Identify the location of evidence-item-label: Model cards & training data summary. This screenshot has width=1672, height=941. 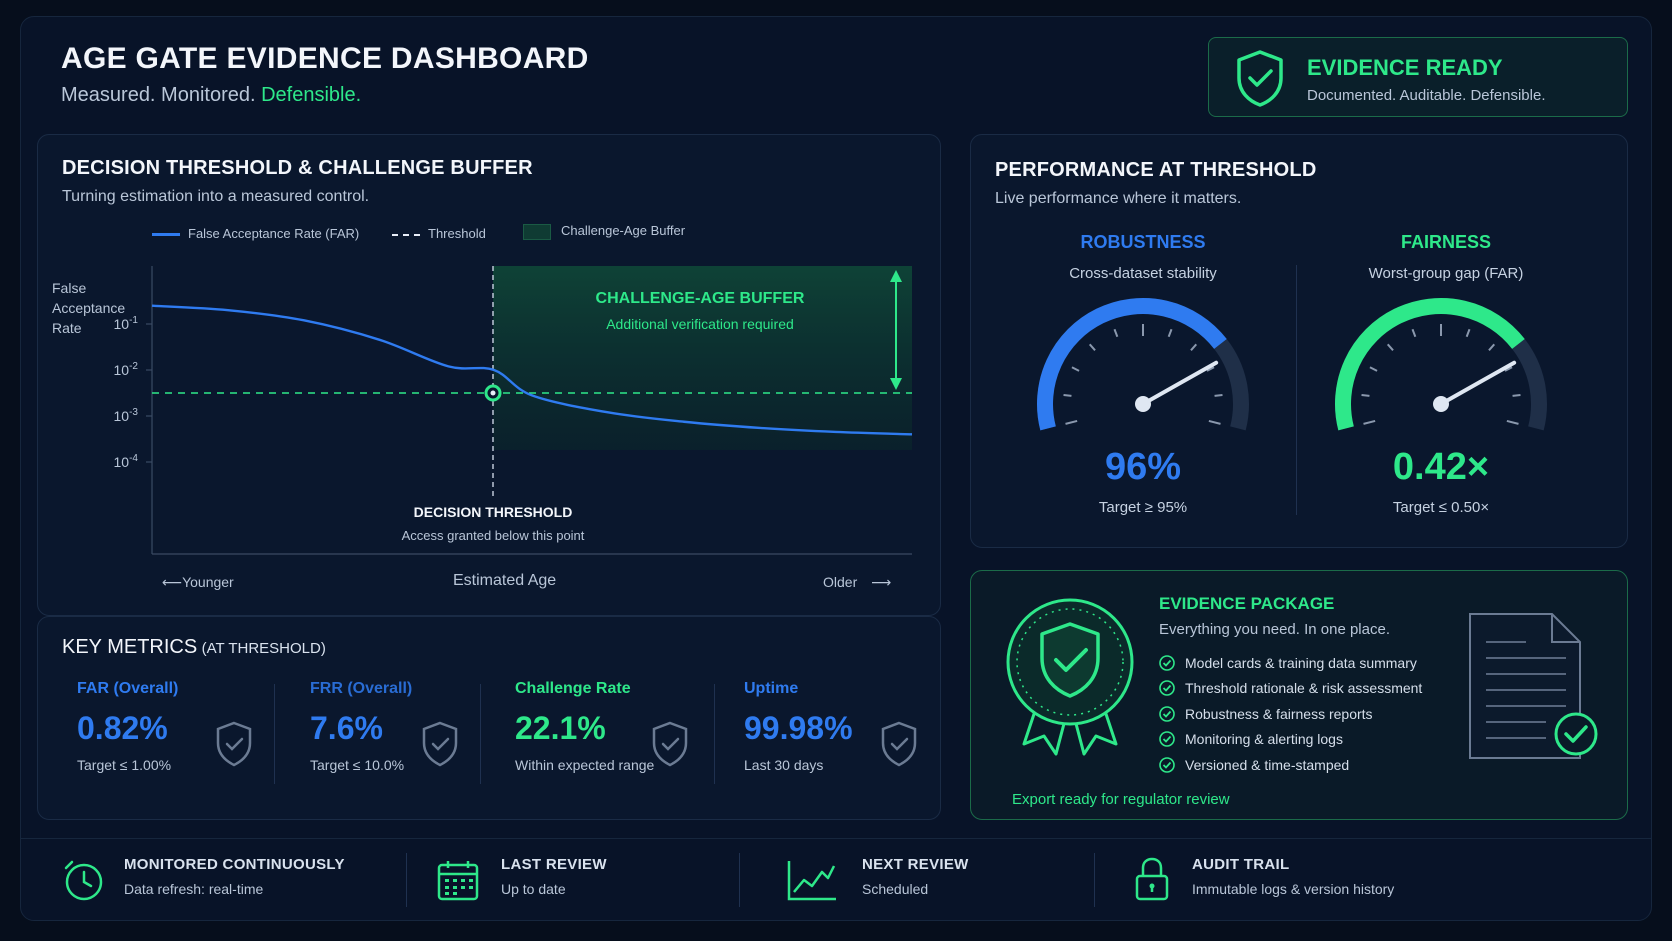
(1301, 662).